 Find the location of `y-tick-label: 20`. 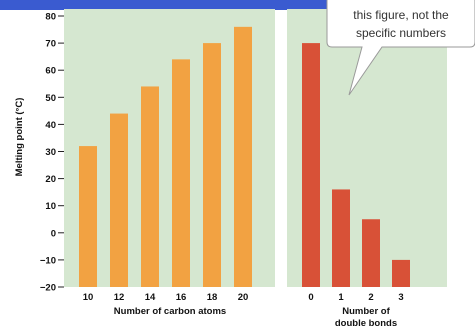

y-tick-label: 20 is located at coordinates (50, 179).